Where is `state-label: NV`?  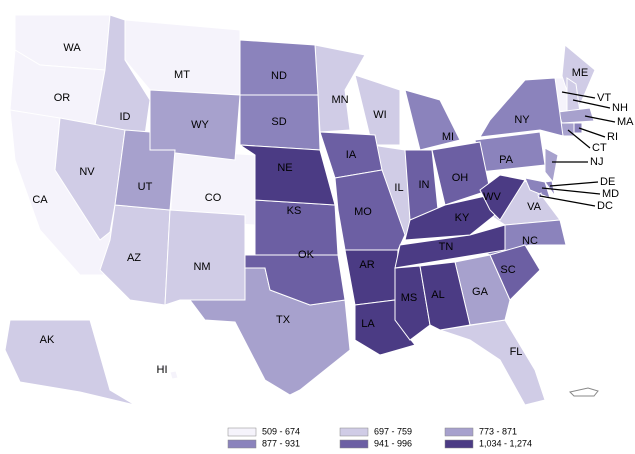 state-label: NV is located at coordinates (87, 172).